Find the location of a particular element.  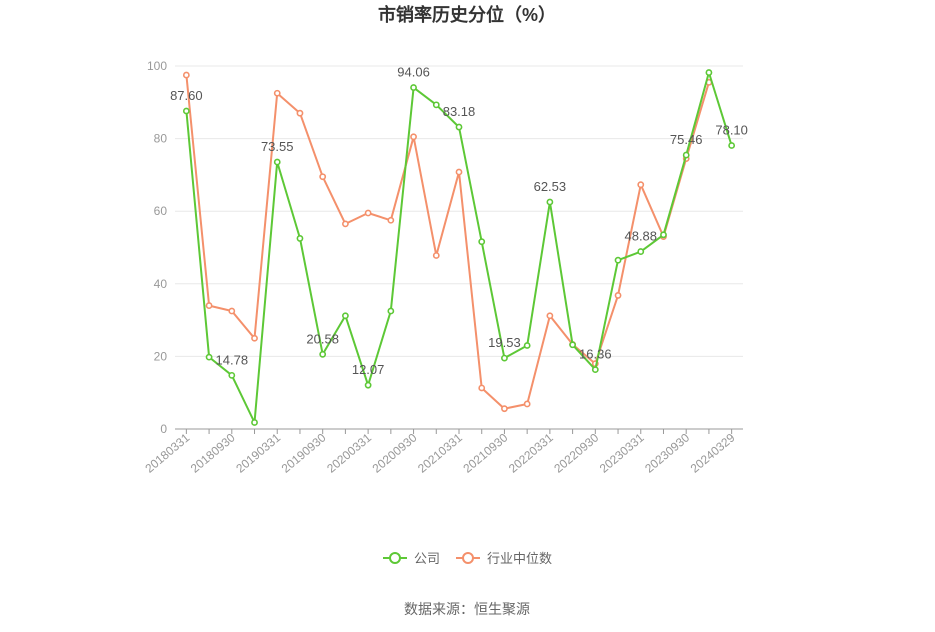

legend: 公司 行业中位数 is located at coordinates (467, 558).